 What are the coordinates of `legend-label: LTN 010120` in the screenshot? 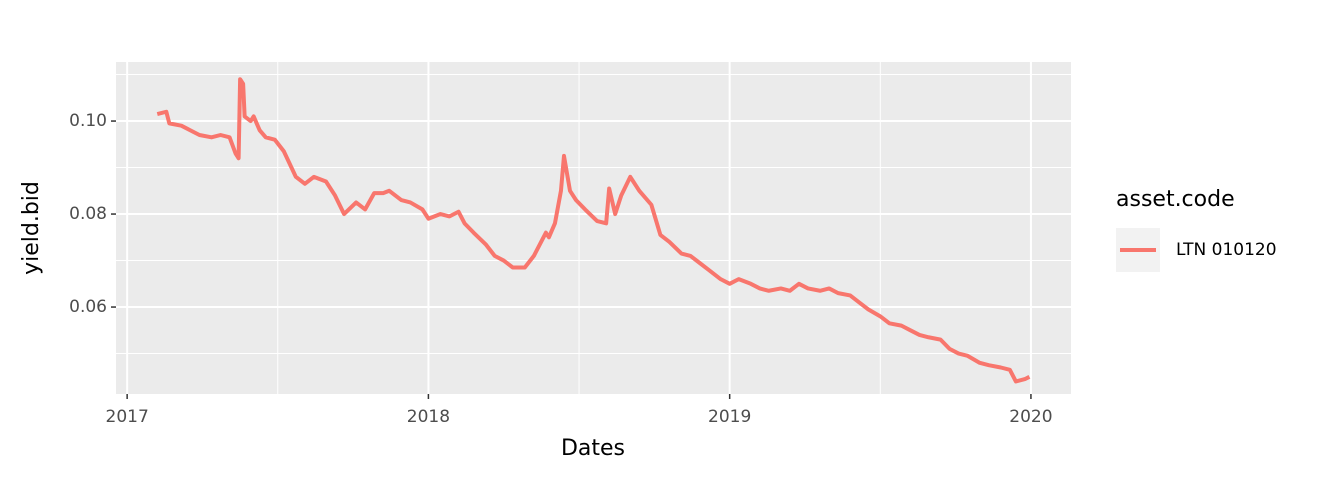 It's located at (1226, 250).